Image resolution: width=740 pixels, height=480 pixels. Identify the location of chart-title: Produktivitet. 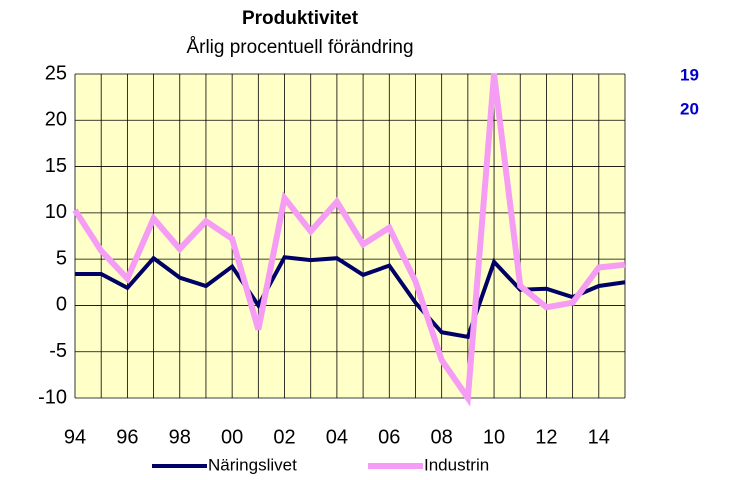
(300, 18).